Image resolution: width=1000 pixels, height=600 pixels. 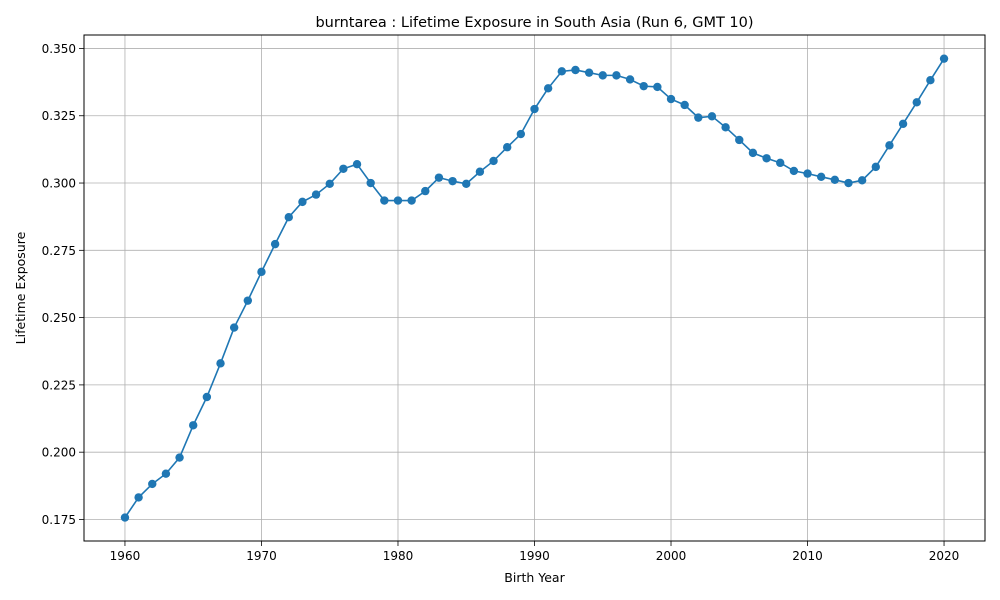 I want to click on x-tick-label: 1980, so click(x=398, y=556).